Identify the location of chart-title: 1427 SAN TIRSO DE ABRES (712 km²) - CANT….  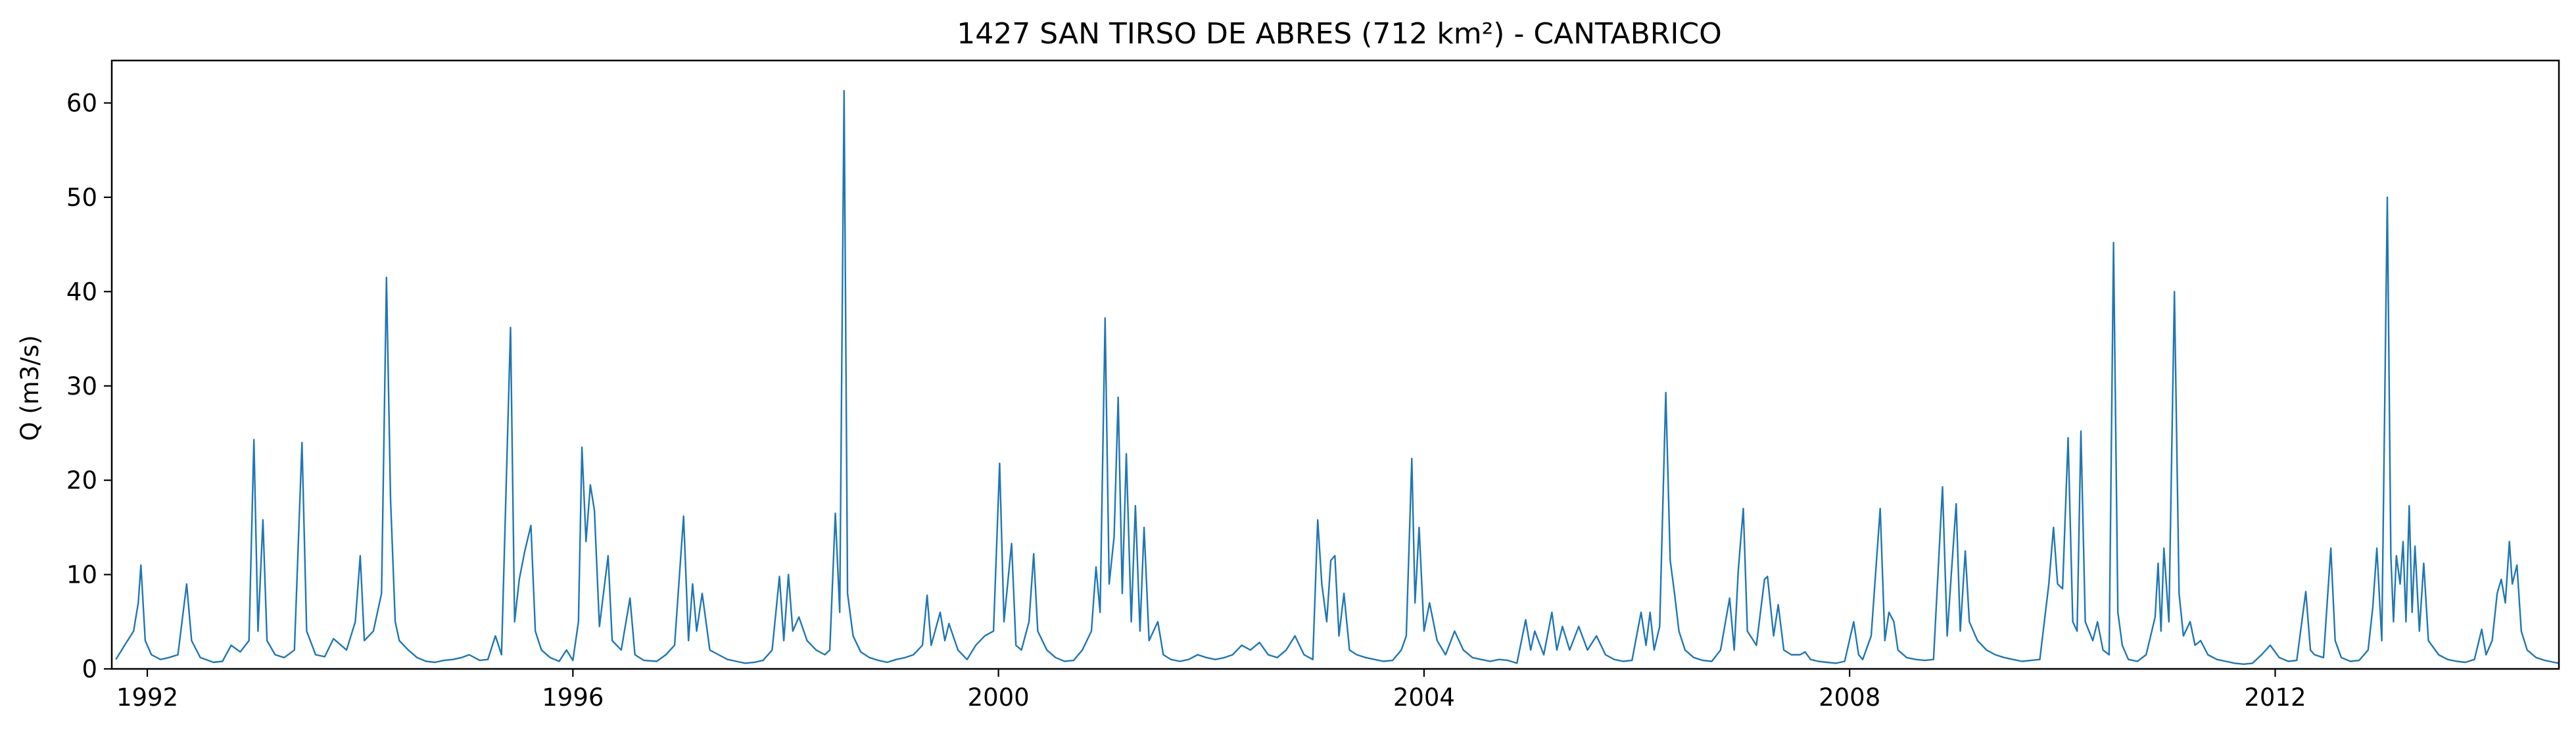
(1339, 34).